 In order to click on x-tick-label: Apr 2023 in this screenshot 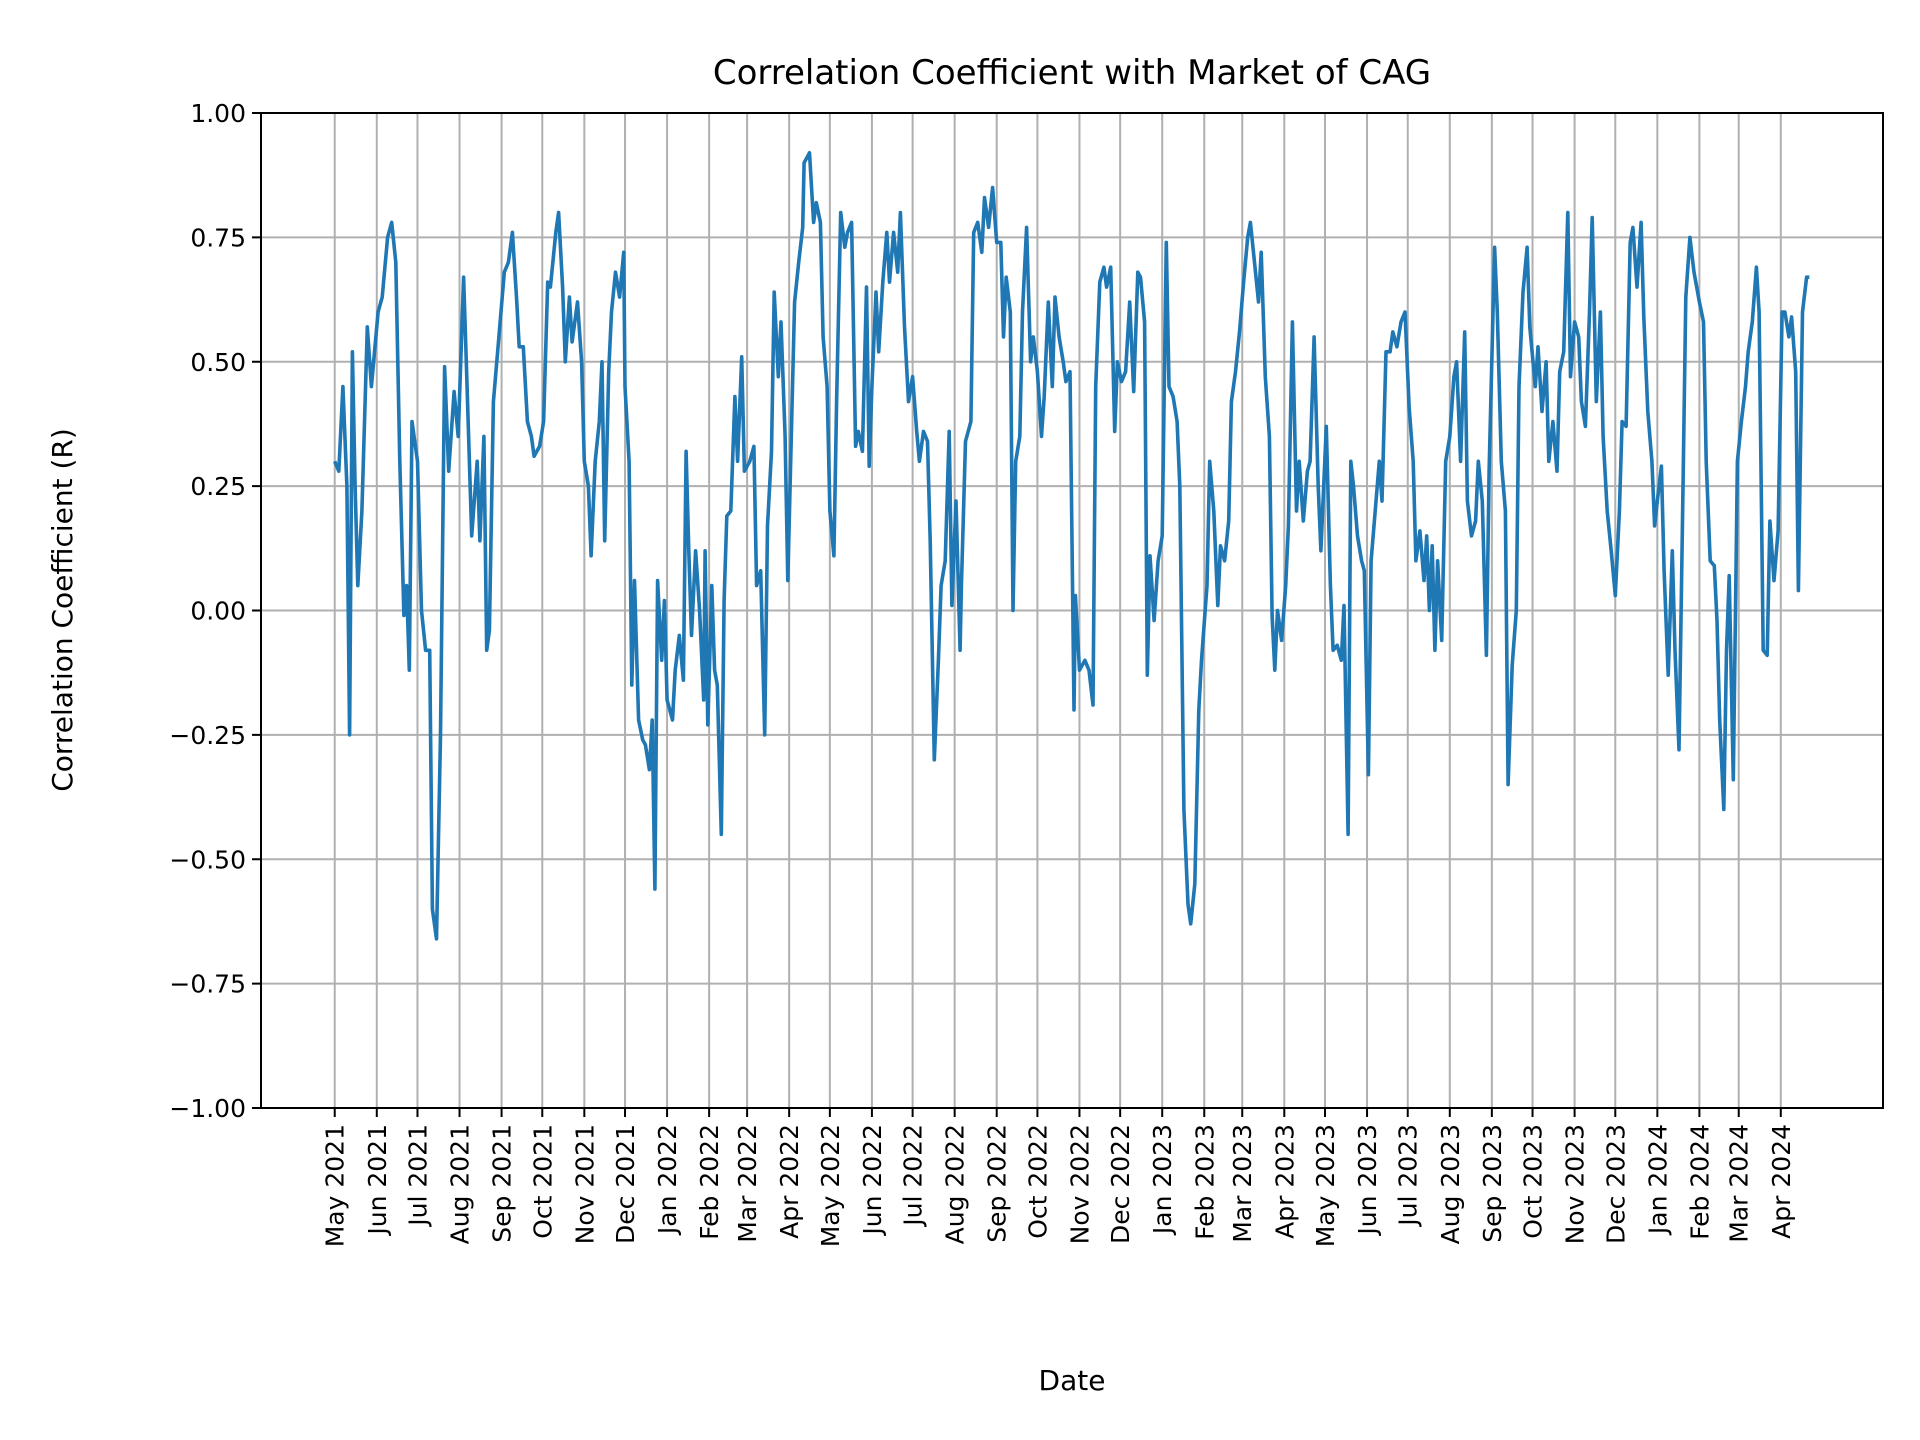, I will do `click(1284, 1181)`.